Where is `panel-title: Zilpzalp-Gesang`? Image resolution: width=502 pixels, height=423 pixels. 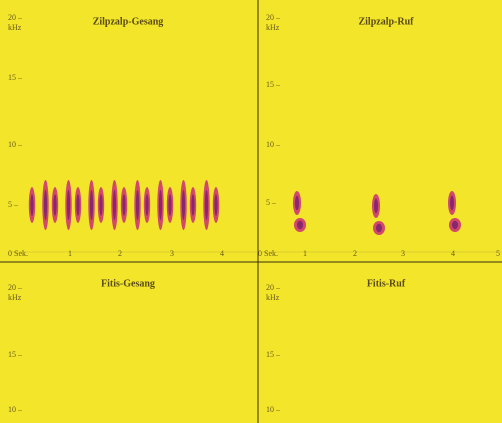 panel-title: Zilpzalp-Gesang is located at coordinates (128, 21).